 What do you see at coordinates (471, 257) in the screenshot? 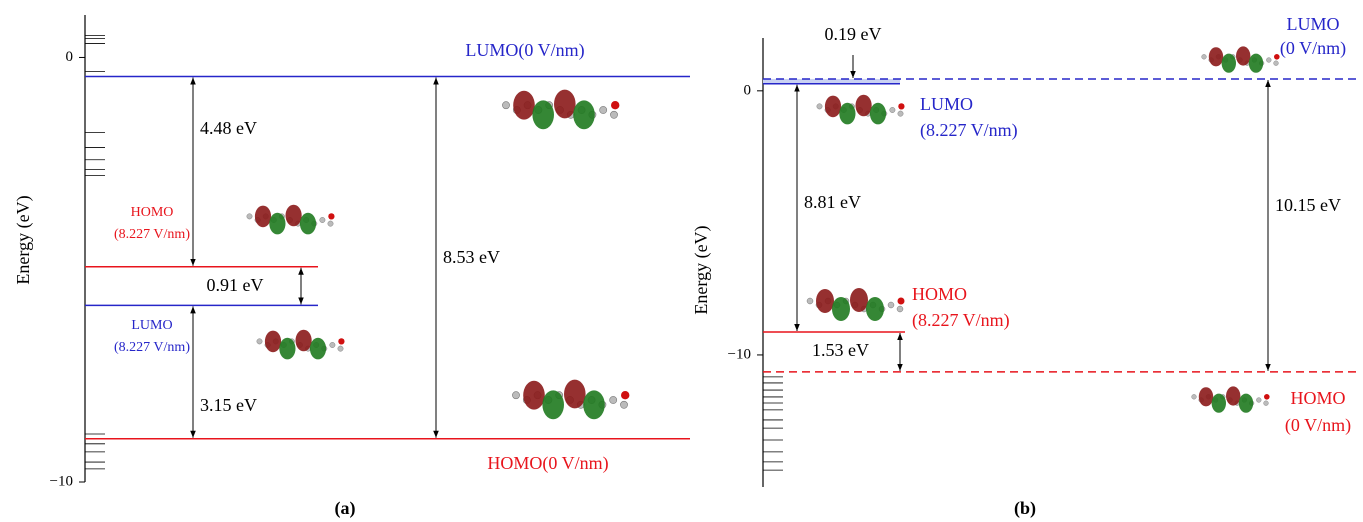
I see `gap-label: 8.53 eV` at bounding box center [471, 257].